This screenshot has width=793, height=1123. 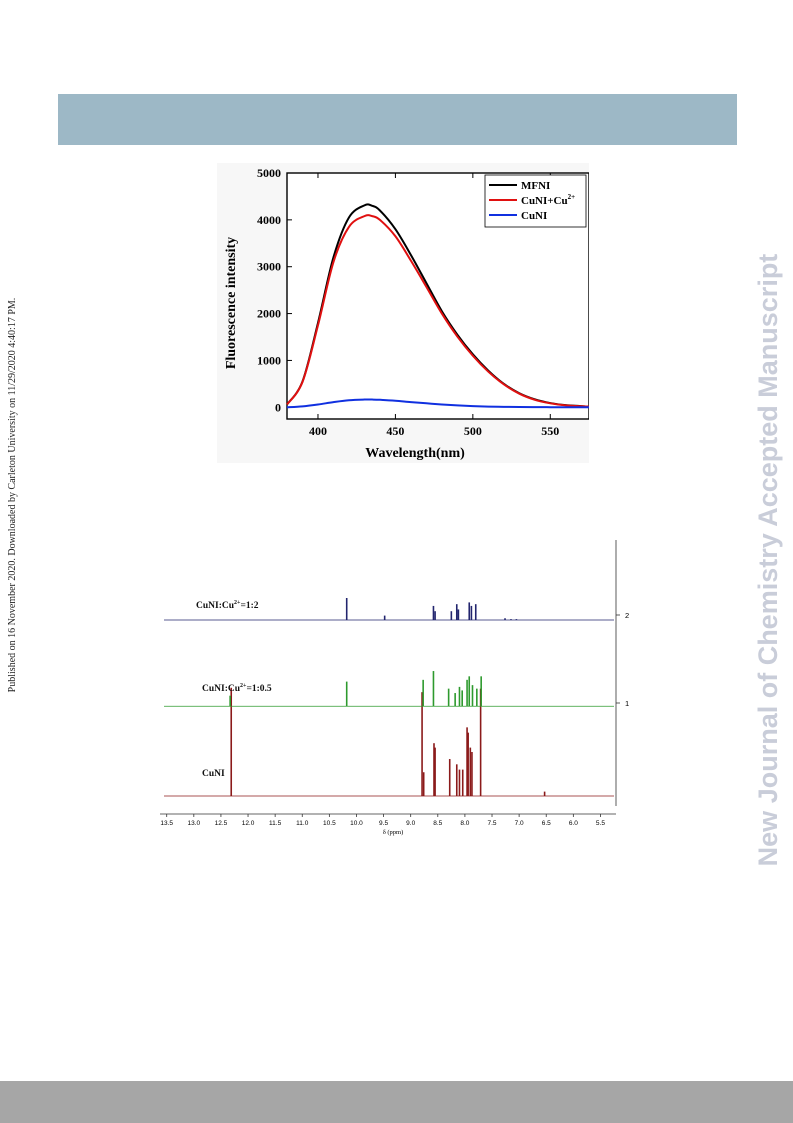 What do you see at coordinates (519, 823) in the screenshot?
I see `nmr-x-tick-label: 7.0` at bounding box center [519, 823].